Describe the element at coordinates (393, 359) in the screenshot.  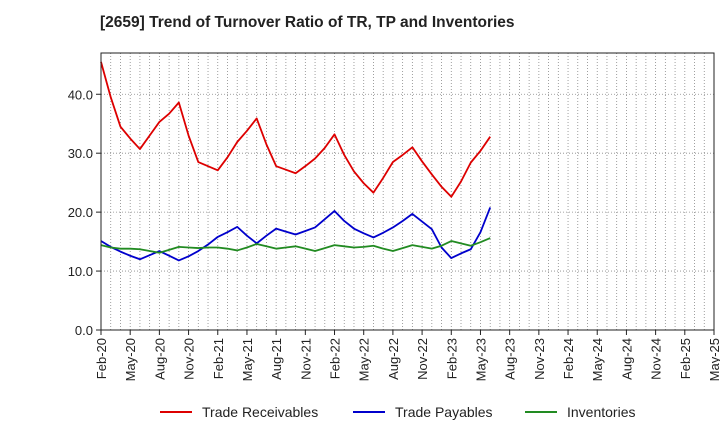
I see `x-tick-label: Aug-22` at that location.